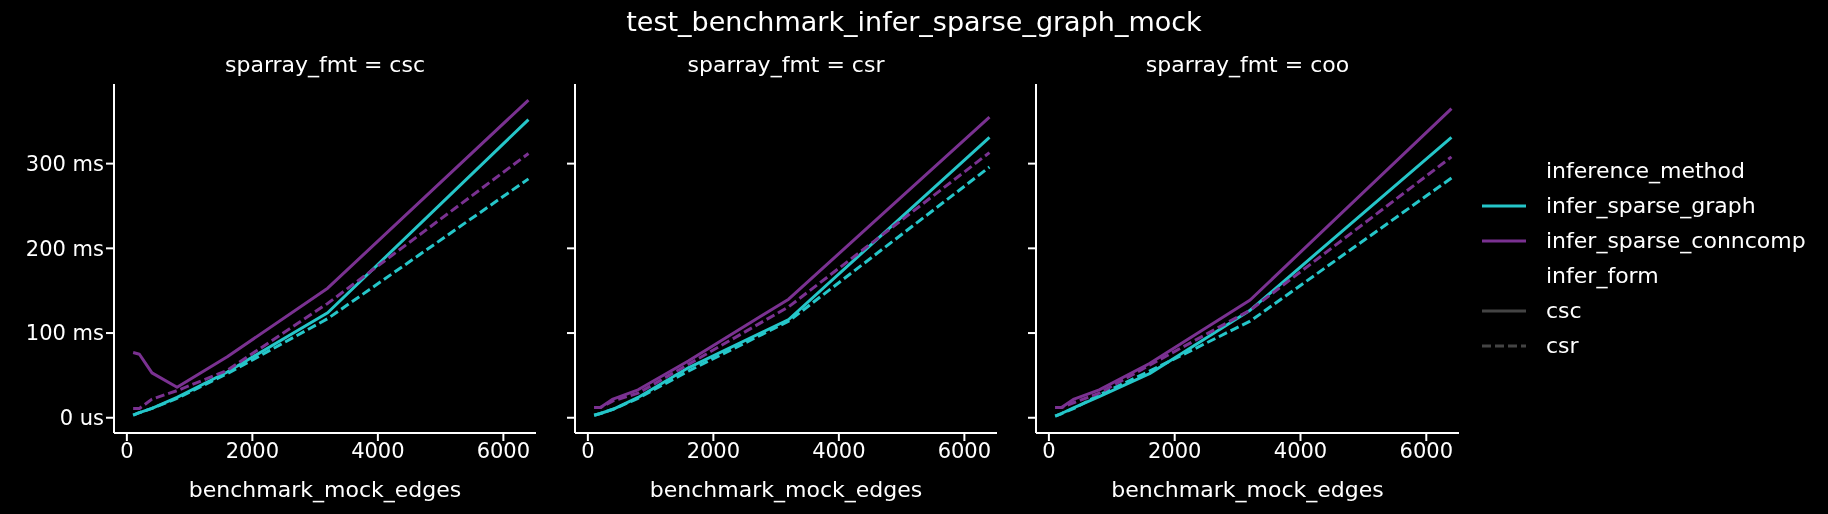 This screenshot has width=1828, height=514. What do you see at coordinates (64, 333) in the screenshot?
I see `y-tick-label: 100 ms` at bounding box center [64, 333].